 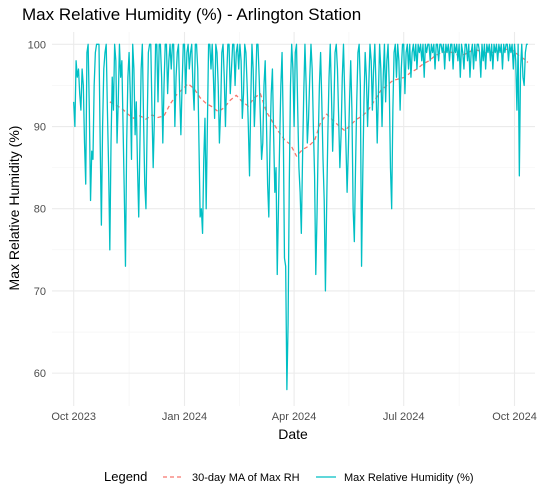 What do you see at coordinates (125, 476) in the screenshot?
I see `legend-title: Legend` at bounding box center [125, 476].